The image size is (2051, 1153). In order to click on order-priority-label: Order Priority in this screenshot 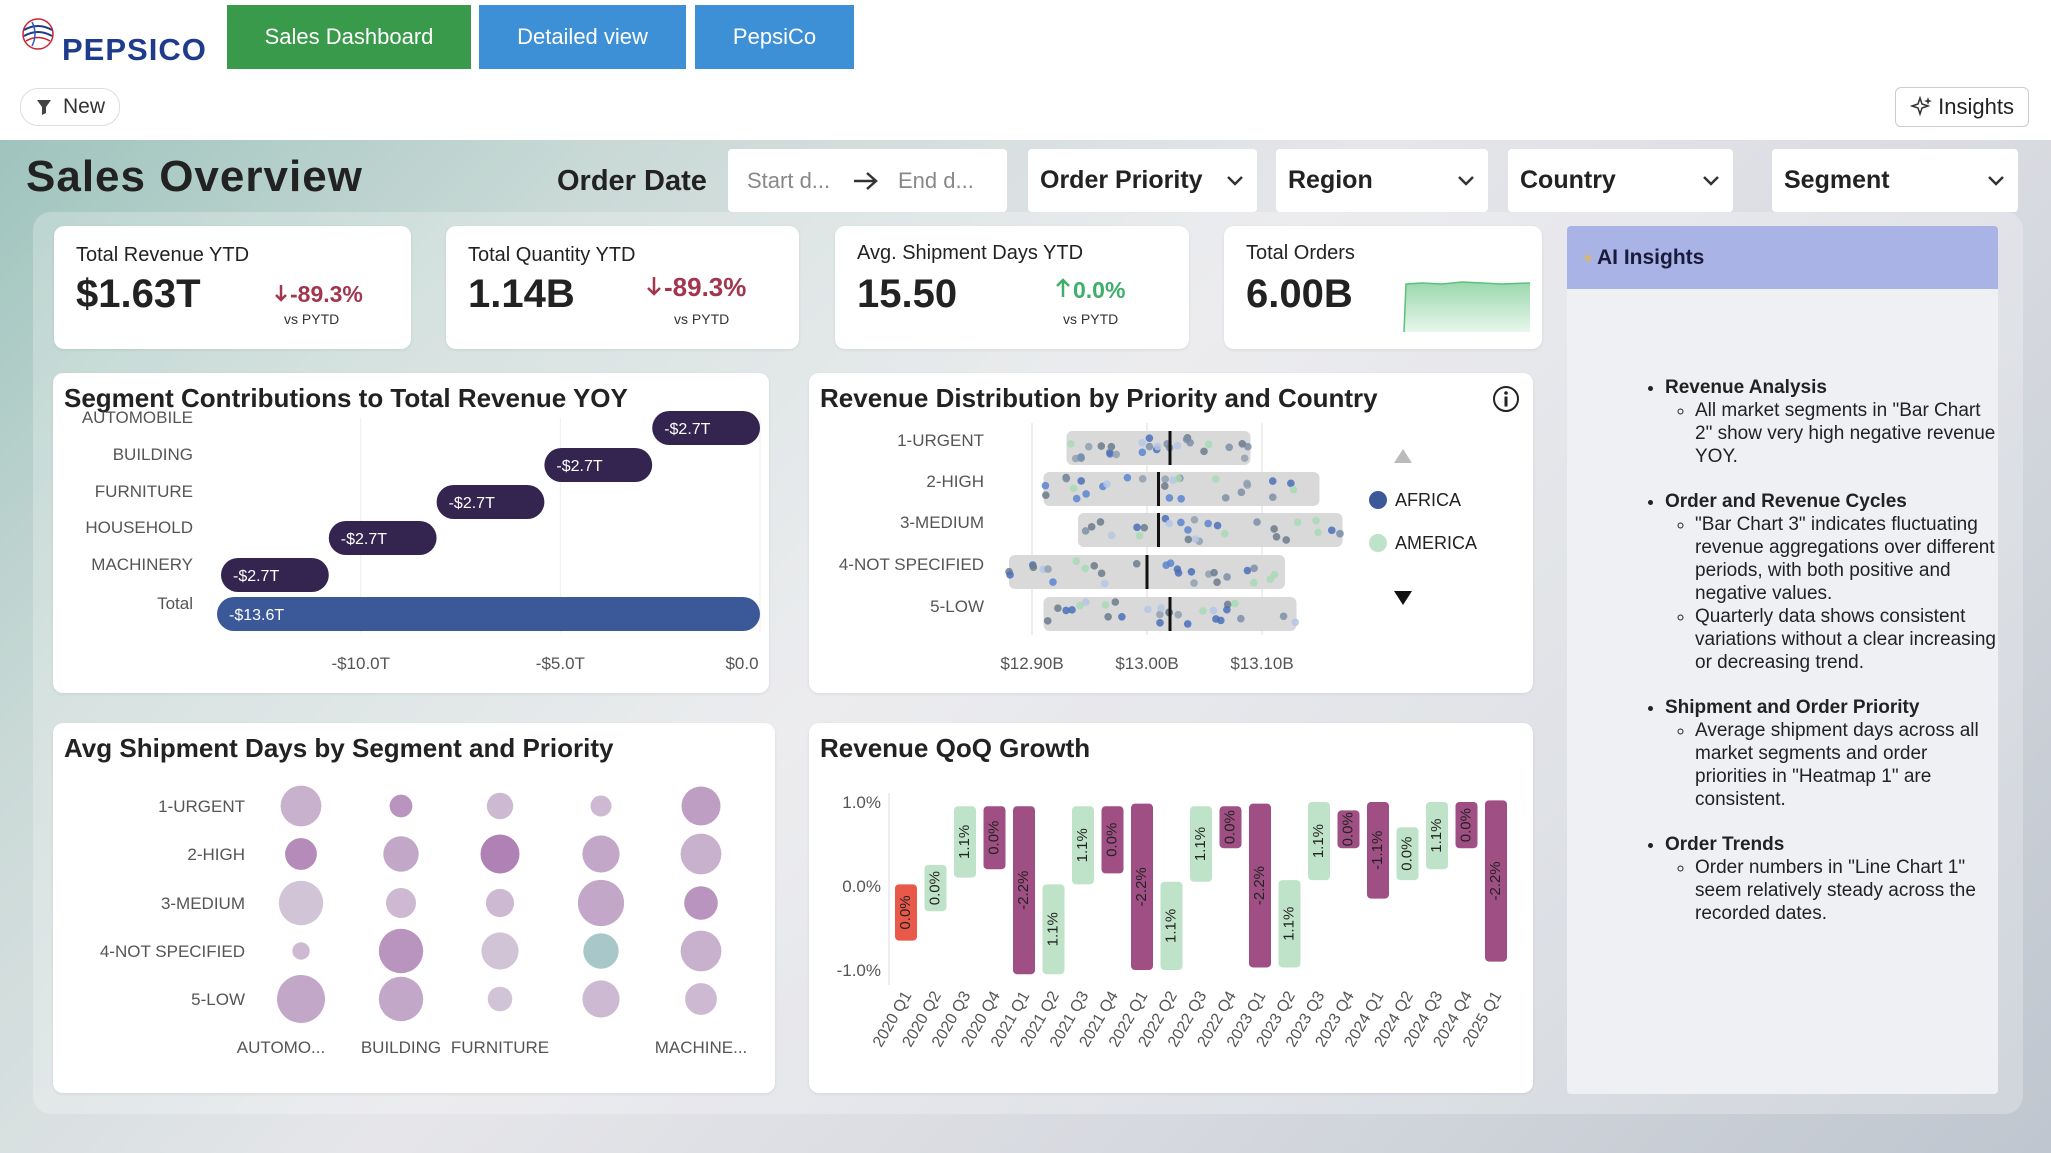, I will do `click(1121, 180)`.